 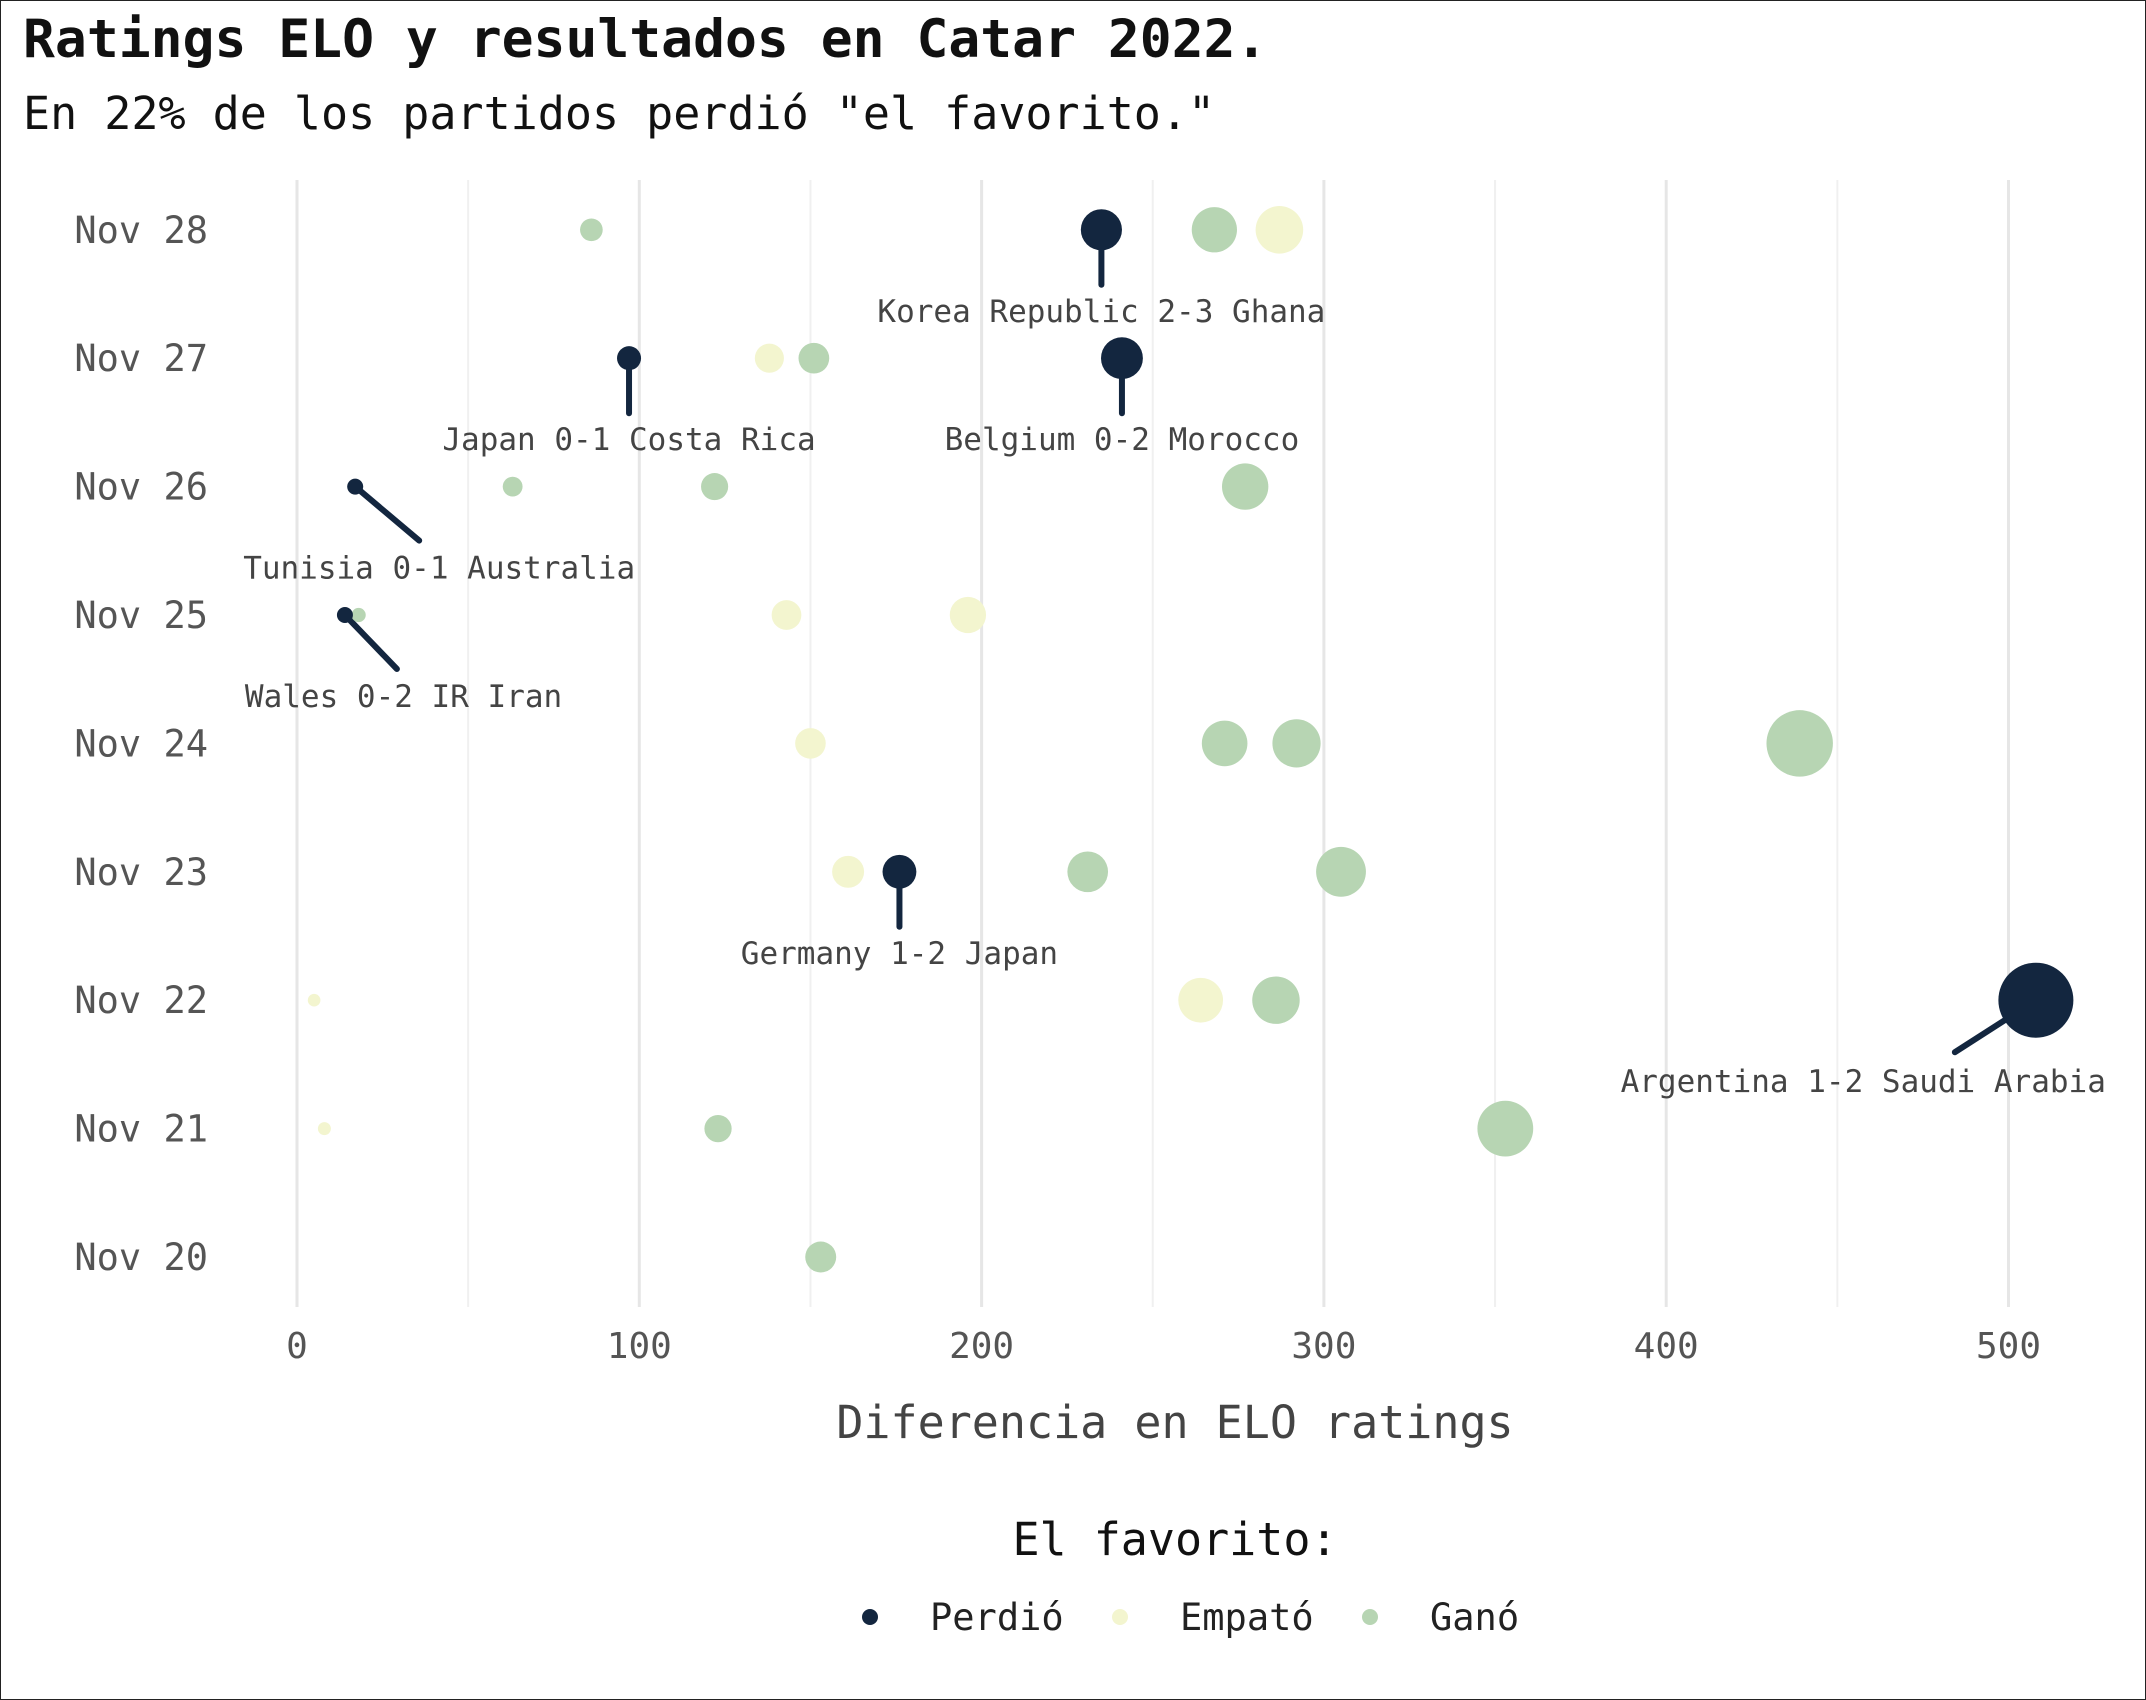 I want to click on y-tick-label: Nov 27, so click(x=141, y=358).